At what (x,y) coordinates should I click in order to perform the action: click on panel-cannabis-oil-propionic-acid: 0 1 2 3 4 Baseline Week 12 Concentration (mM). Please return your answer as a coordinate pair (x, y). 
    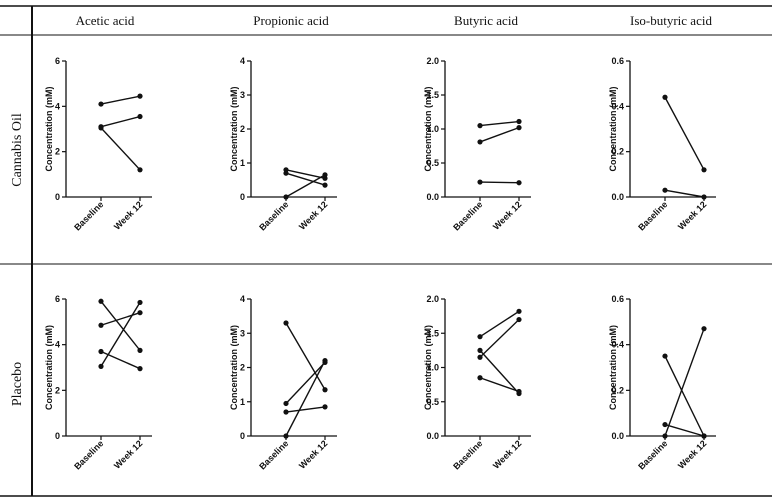
    Looking at the image, I should click on (283, 144).